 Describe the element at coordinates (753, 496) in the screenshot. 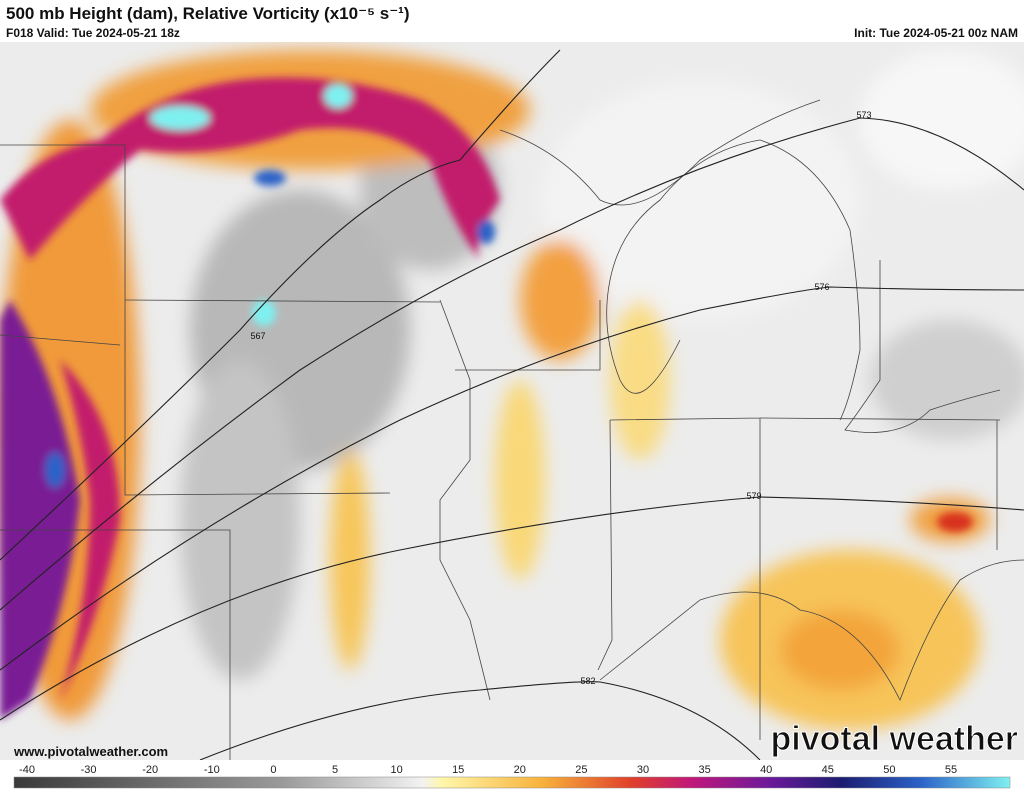

I see `contour-label: 579` at that location.